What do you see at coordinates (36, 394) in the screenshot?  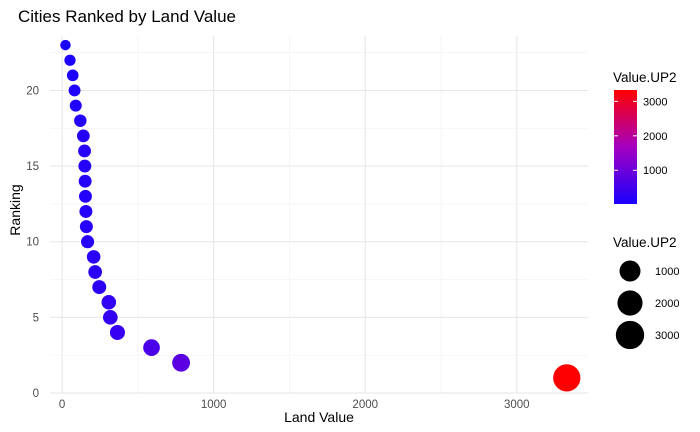 I see `y-tick-label: 0` at bounding box center [36, 394].